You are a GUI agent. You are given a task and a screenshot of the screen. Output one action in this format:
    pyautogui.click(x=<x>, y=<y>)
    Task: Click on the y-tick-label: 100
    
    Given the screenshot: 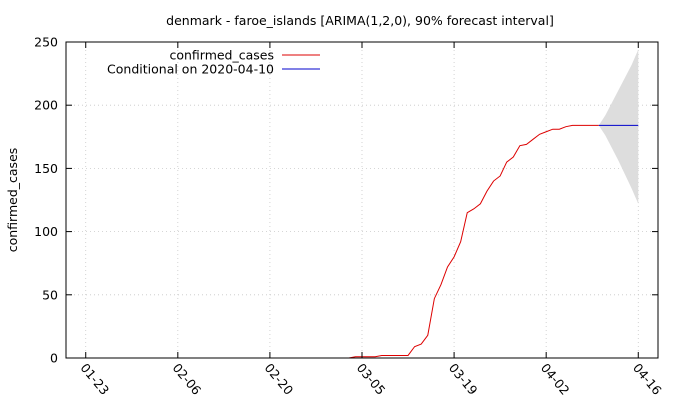 What is the action you would take?
    pyautogui.click(x=46, y=231)
    